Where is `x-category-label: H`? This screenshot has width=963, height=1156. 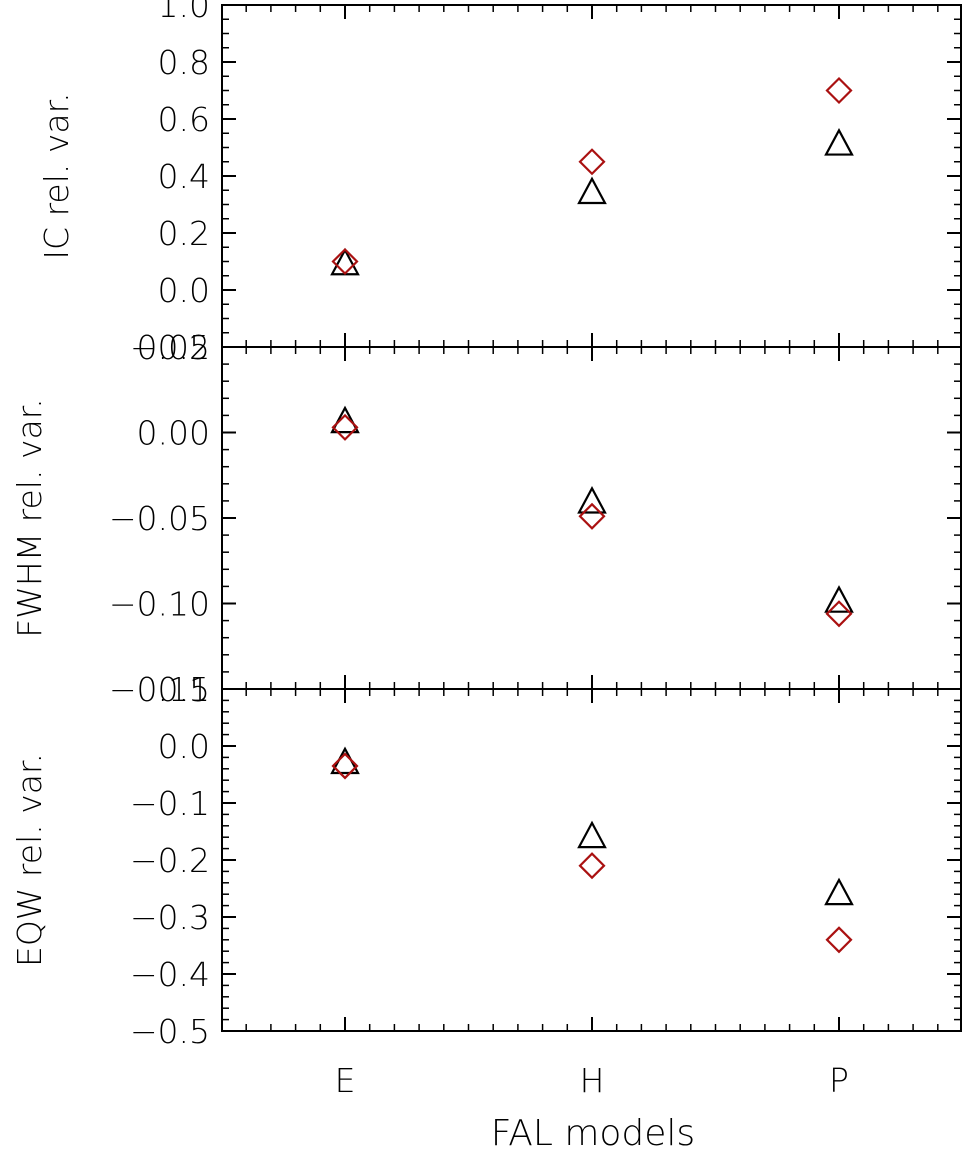 x-category-label: H is located at coordinates (592, 1080).